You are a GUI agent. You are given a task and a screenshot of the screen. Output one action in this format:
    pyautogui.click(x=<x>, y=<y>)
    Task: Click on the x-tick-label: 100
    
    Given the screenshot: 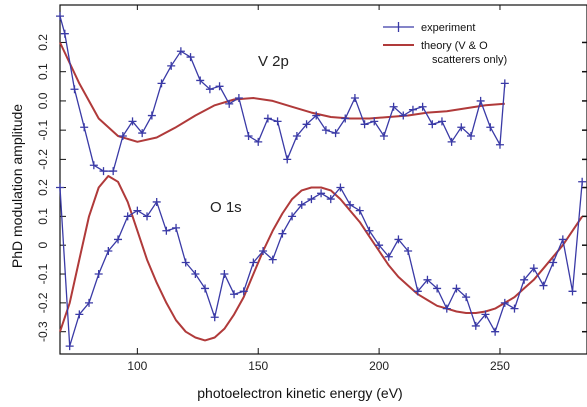 What is the action you would take?
    pyautogui.click(x=137, y=366)
    